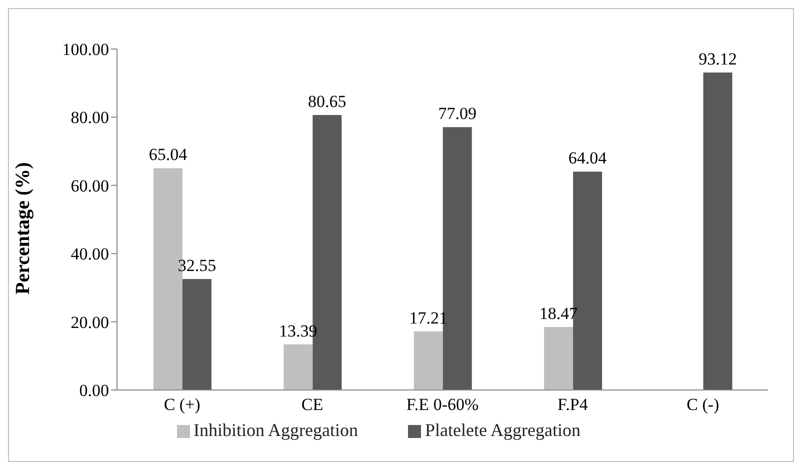 The image size is (802, 469). What do you see at coordinates (573, 404) in the screenshot?
I see `x-tick-label: F.P4` at bounding box center [573, 404].